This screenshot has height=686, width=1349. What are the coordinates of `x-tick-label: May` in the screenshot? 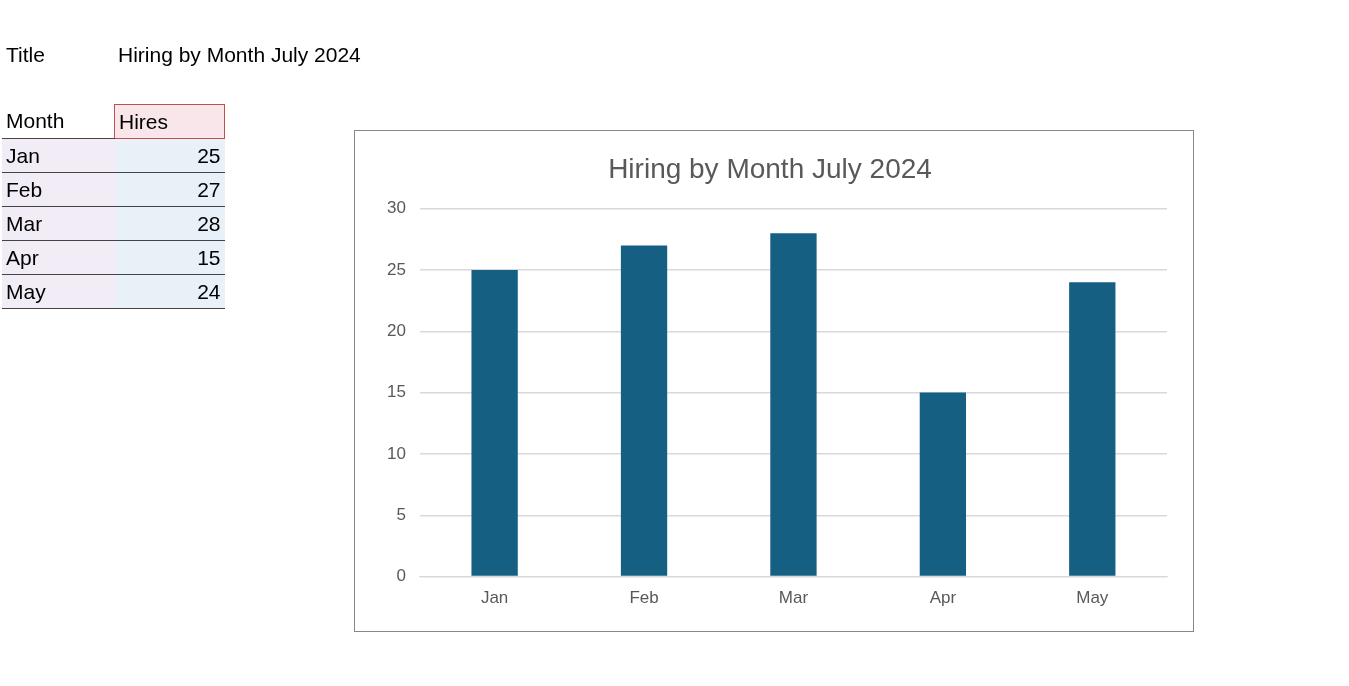 It's located at (1092, 598).